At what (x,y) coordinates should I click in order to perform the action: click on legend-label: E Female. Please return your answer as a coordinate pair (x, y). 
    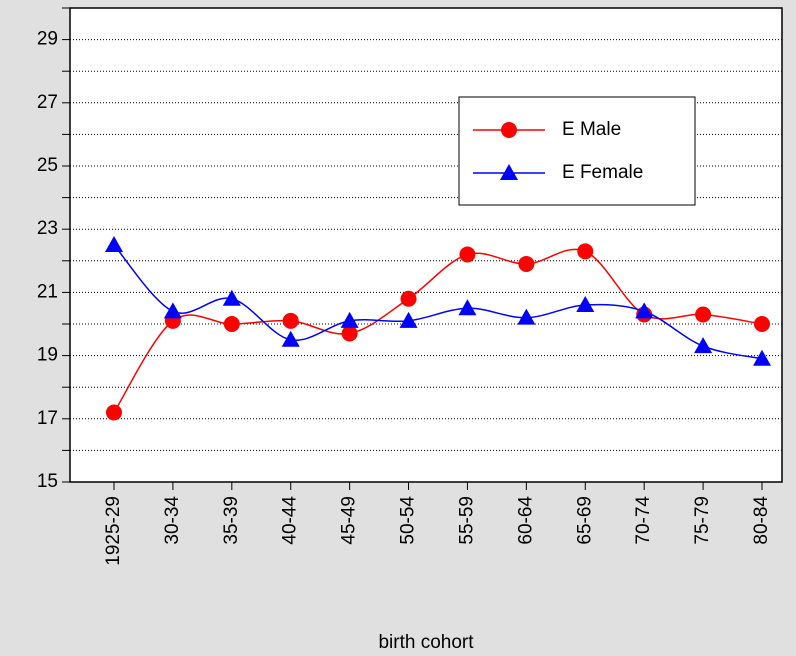
    Looking at the image, I should click on (602, 172).